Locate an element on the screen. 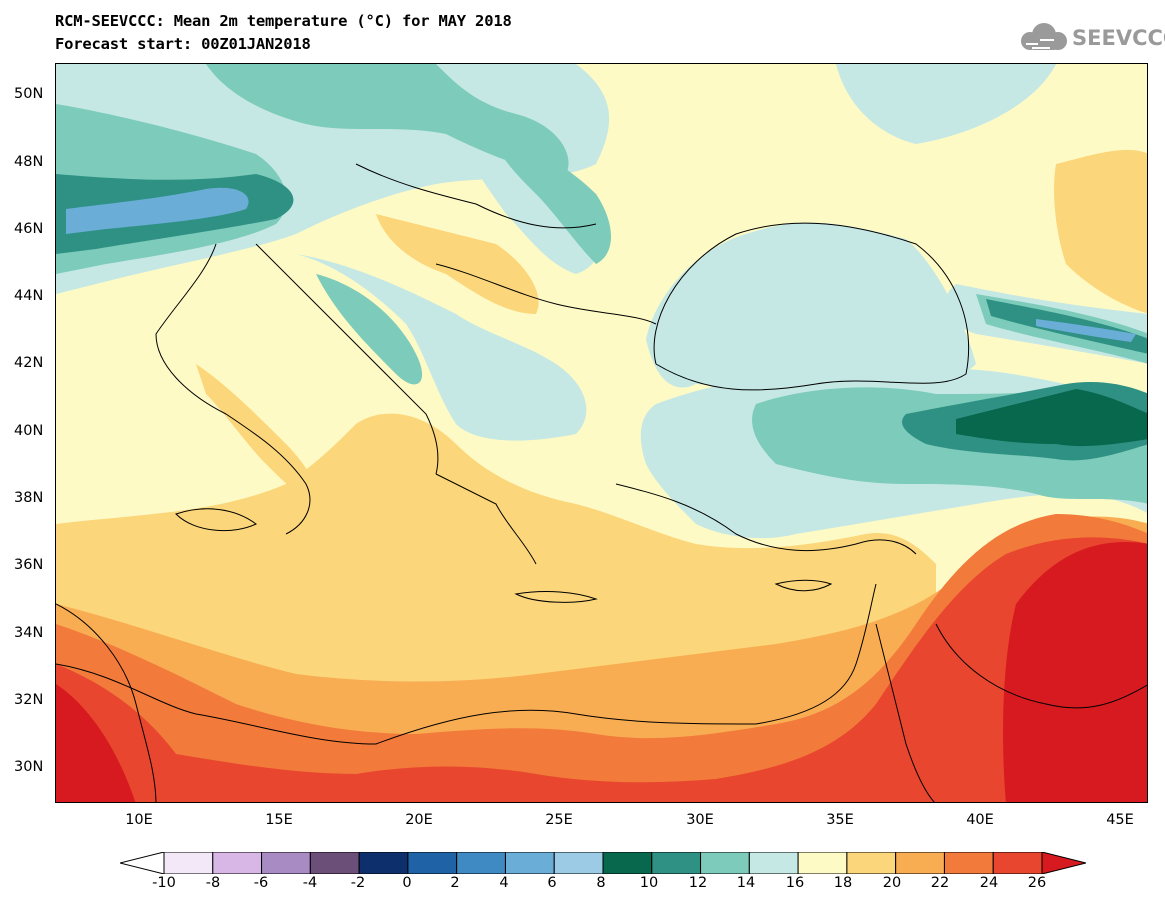 Image resolution: width=1165 pixels, height=907 pixels. lat-label-32n: 32N is located at coordinates (29, 700).